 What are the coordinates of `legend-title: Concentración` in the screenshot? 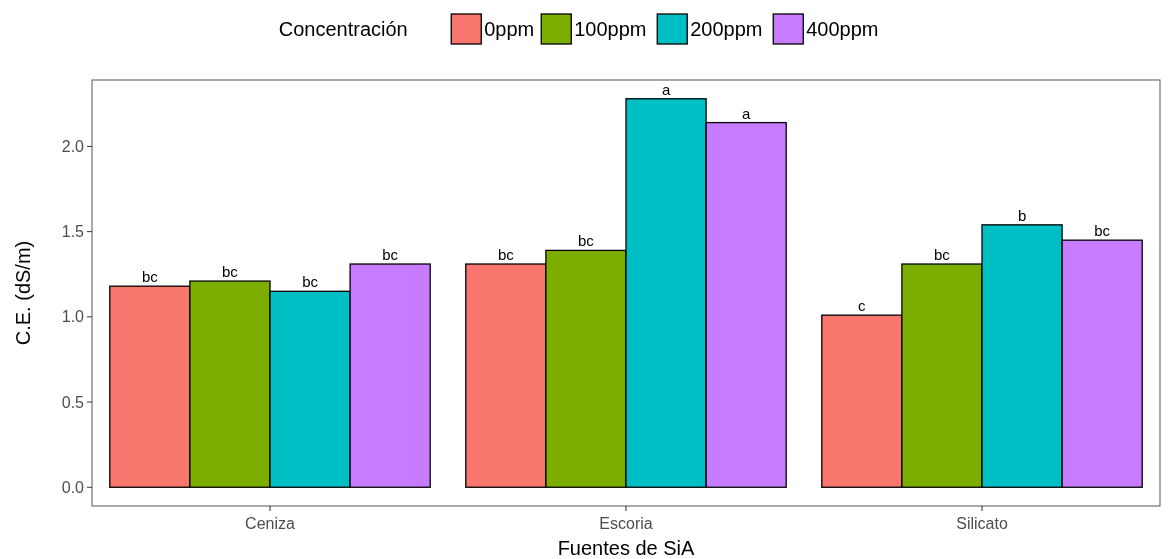 It's located at (343, 29).